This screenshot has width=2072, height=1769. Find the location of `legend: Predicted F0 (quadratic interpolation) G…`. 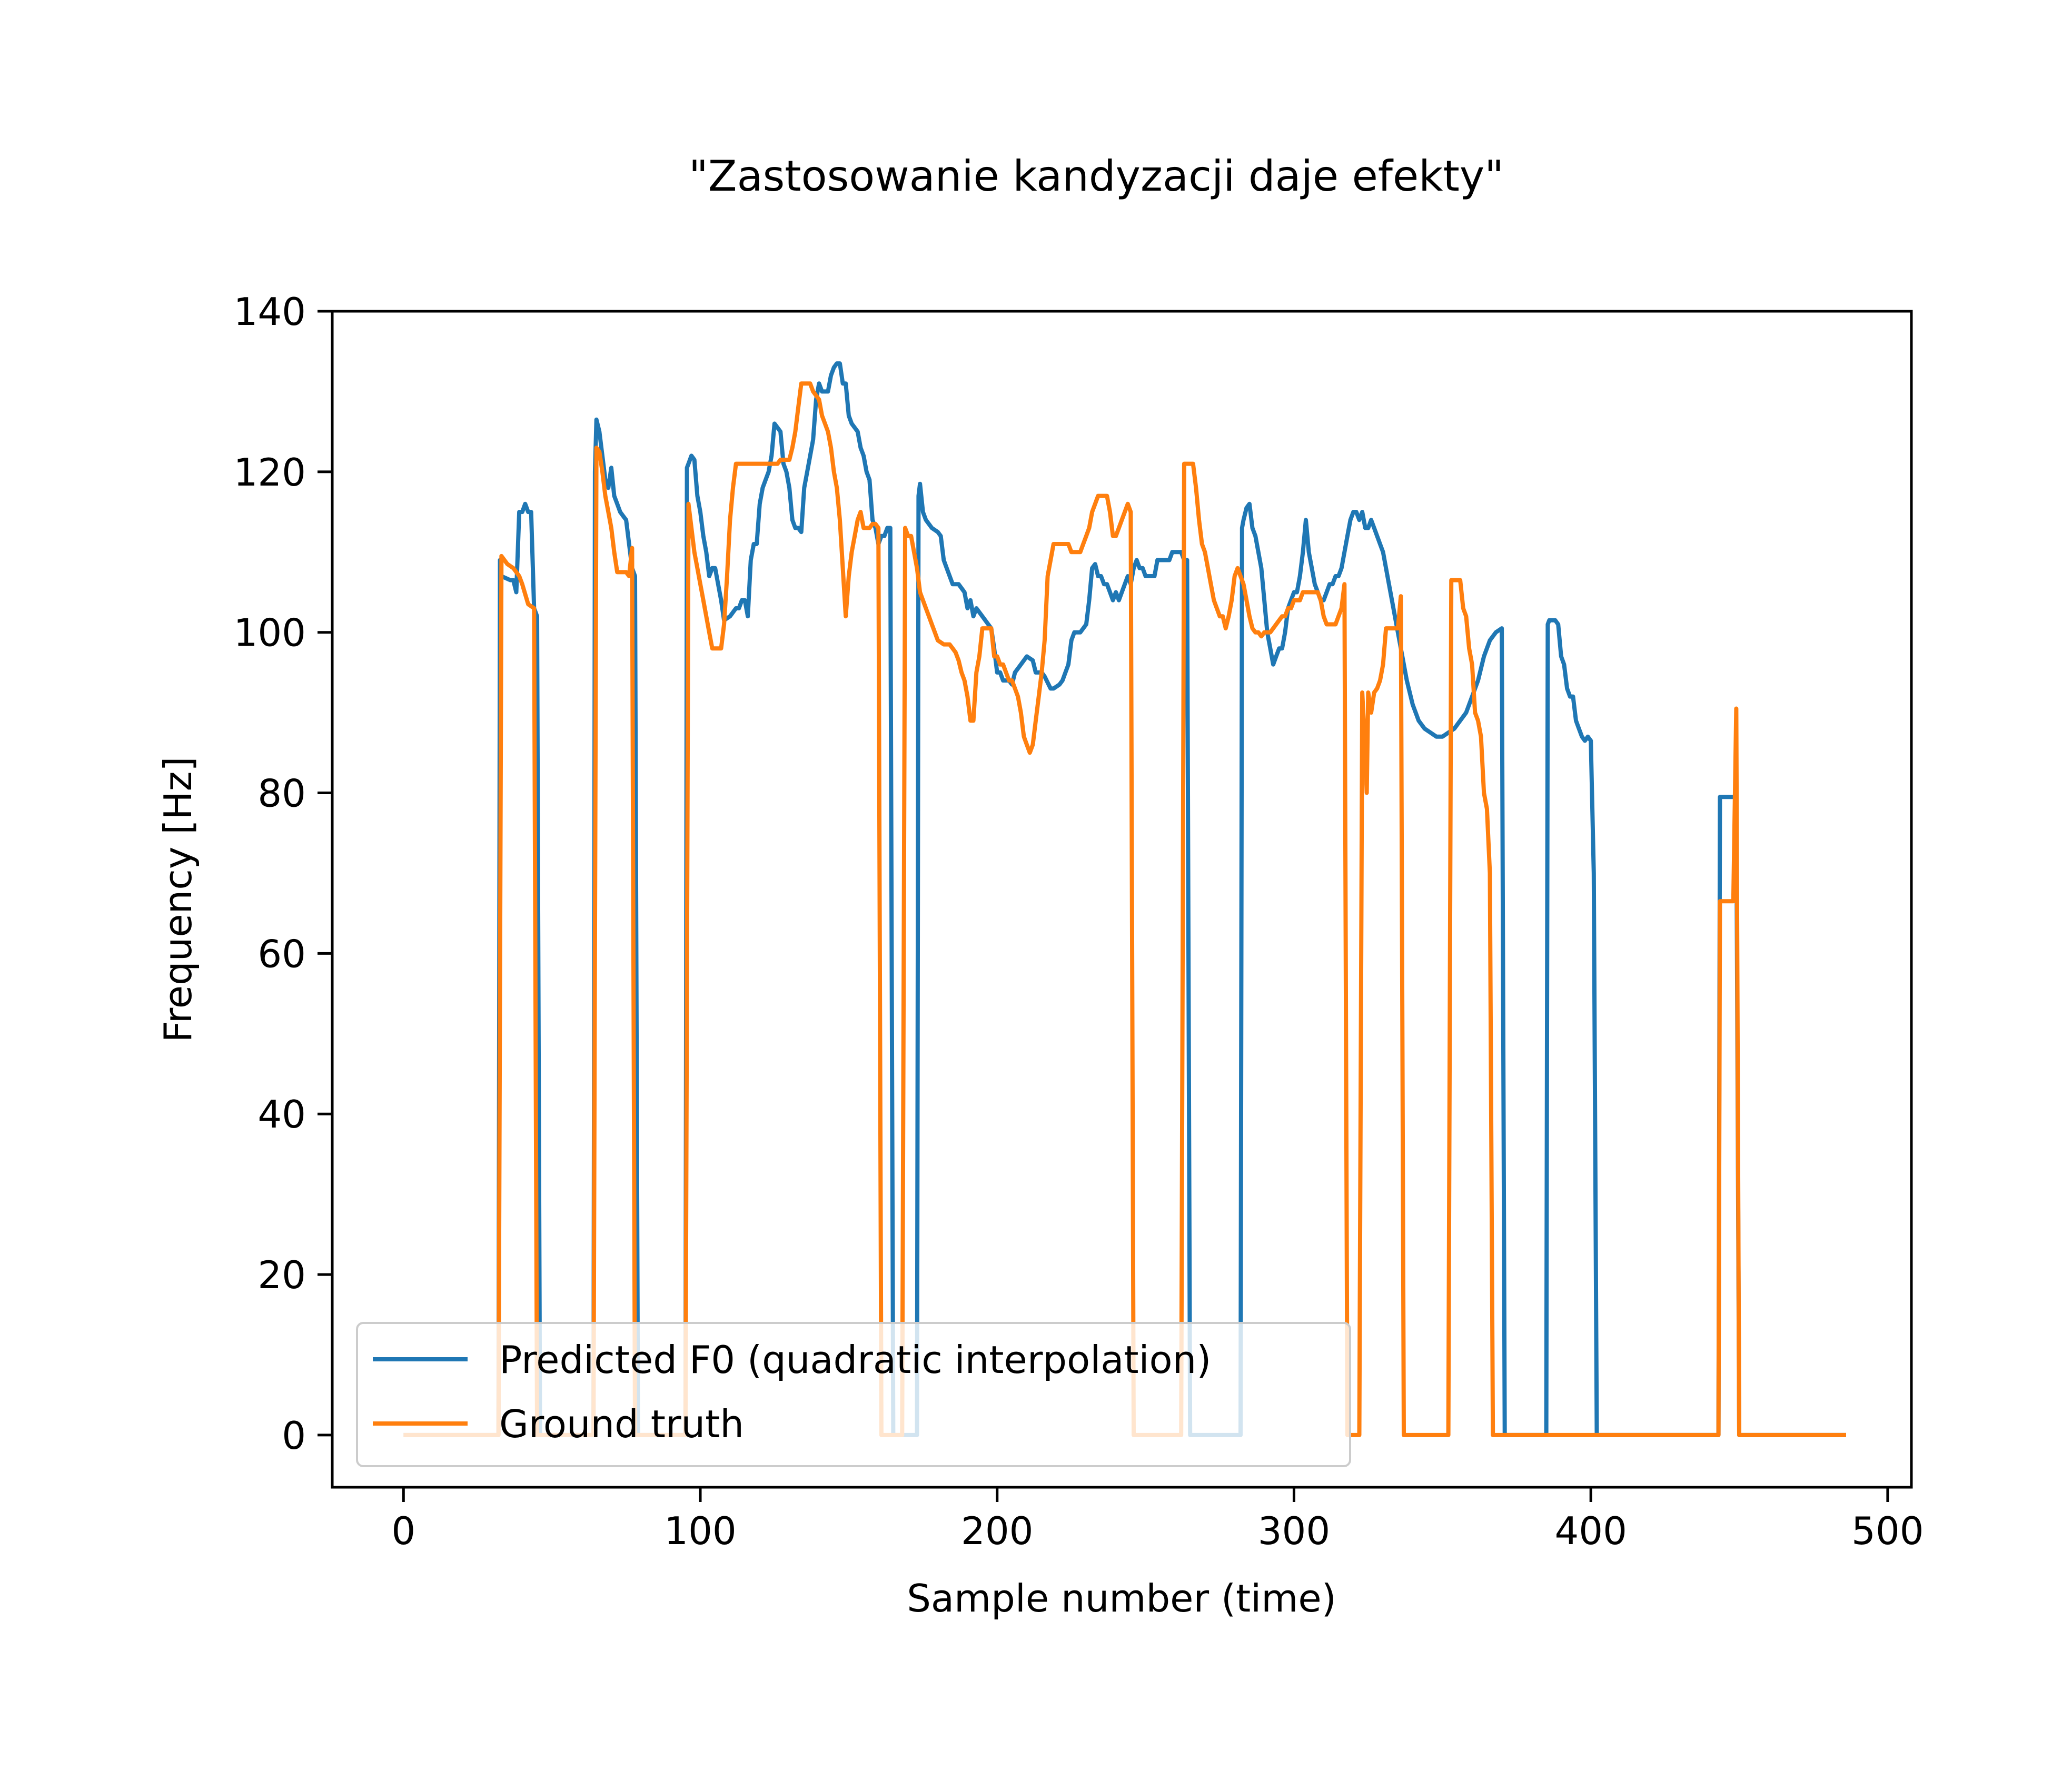

legend: Predicted F0 (quadratic interpolation) G… is located at coordinates (853, 1394).